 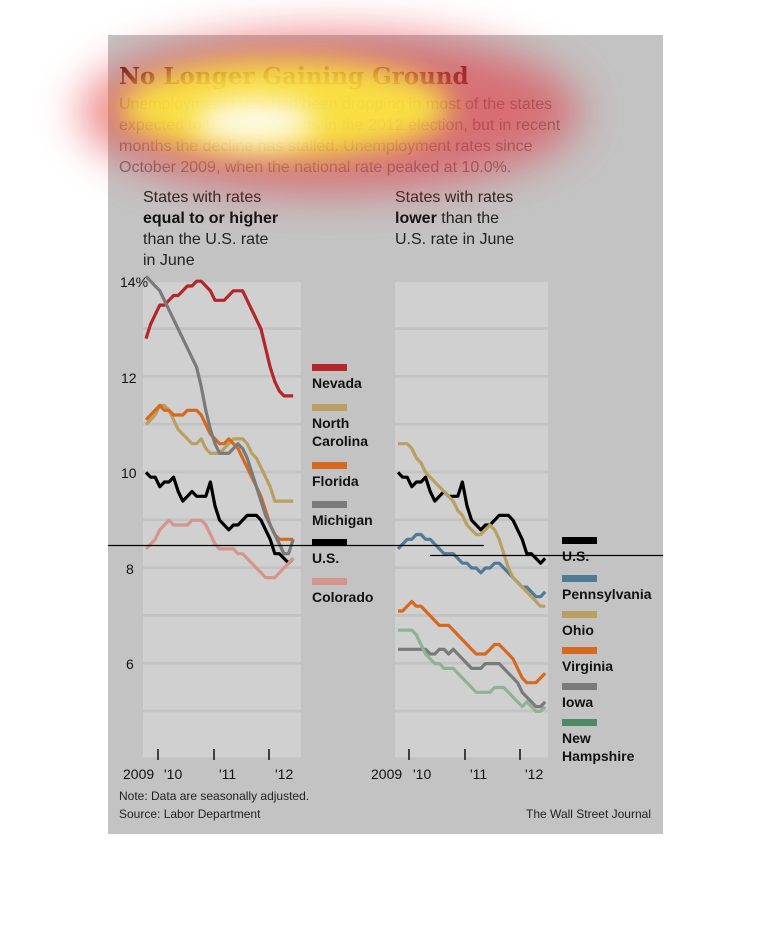 I want to click on note: Note: Data are seasonally adjusted., so click(x=214, y=796).